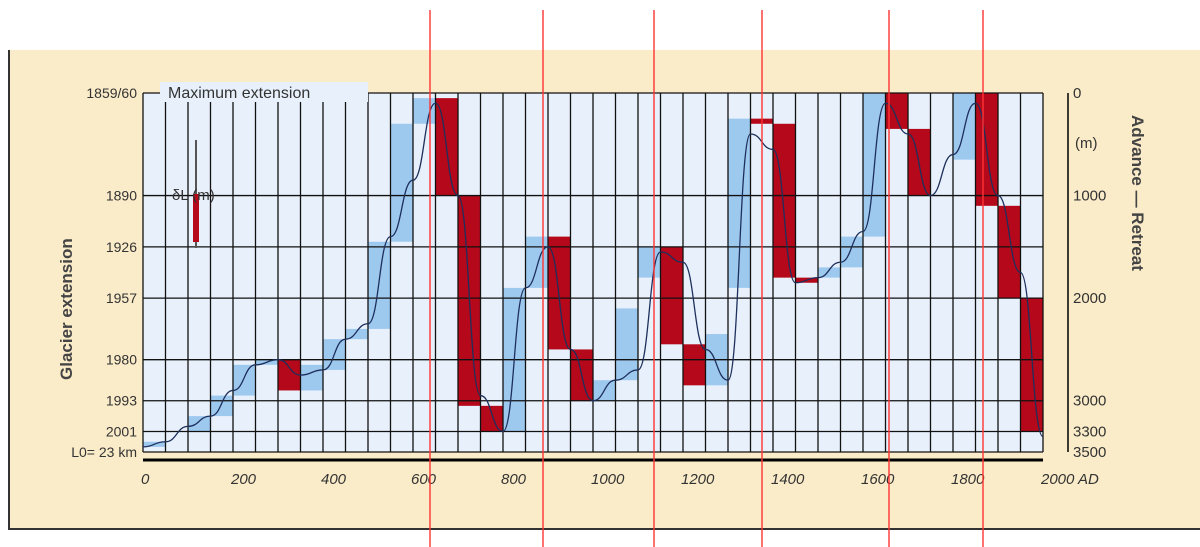  What do you see at coordinates (1089, 196) in the screenshot?
I see `right-tick-label: 1000` at bounding box center [1089, 196].